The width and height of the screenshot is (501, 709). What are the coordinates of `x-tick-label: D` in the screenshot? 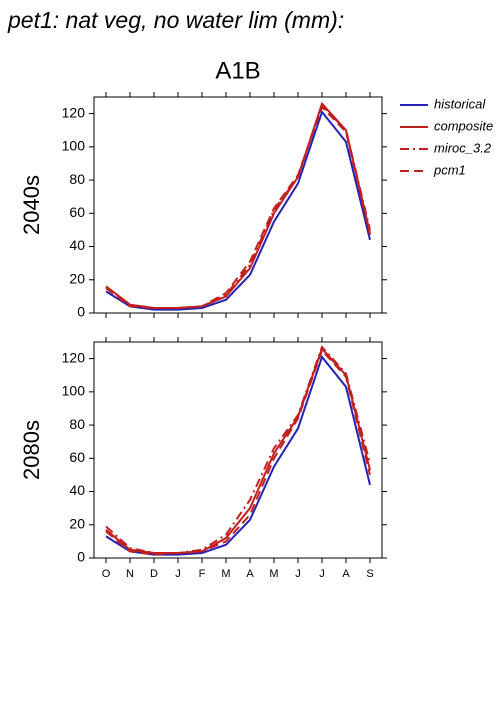 It's located at (154, 574).